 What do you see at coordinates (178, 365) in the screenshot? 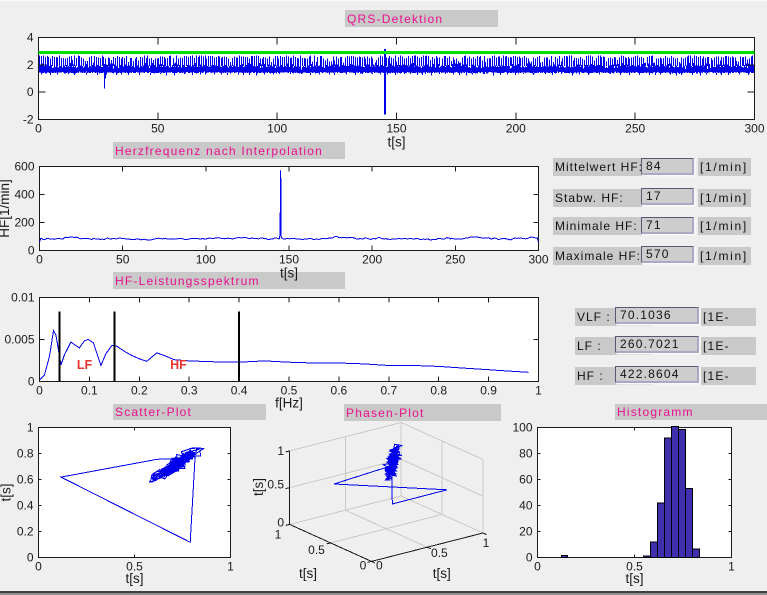
I see `svg-text: HF` at bounding box center [178, 365].